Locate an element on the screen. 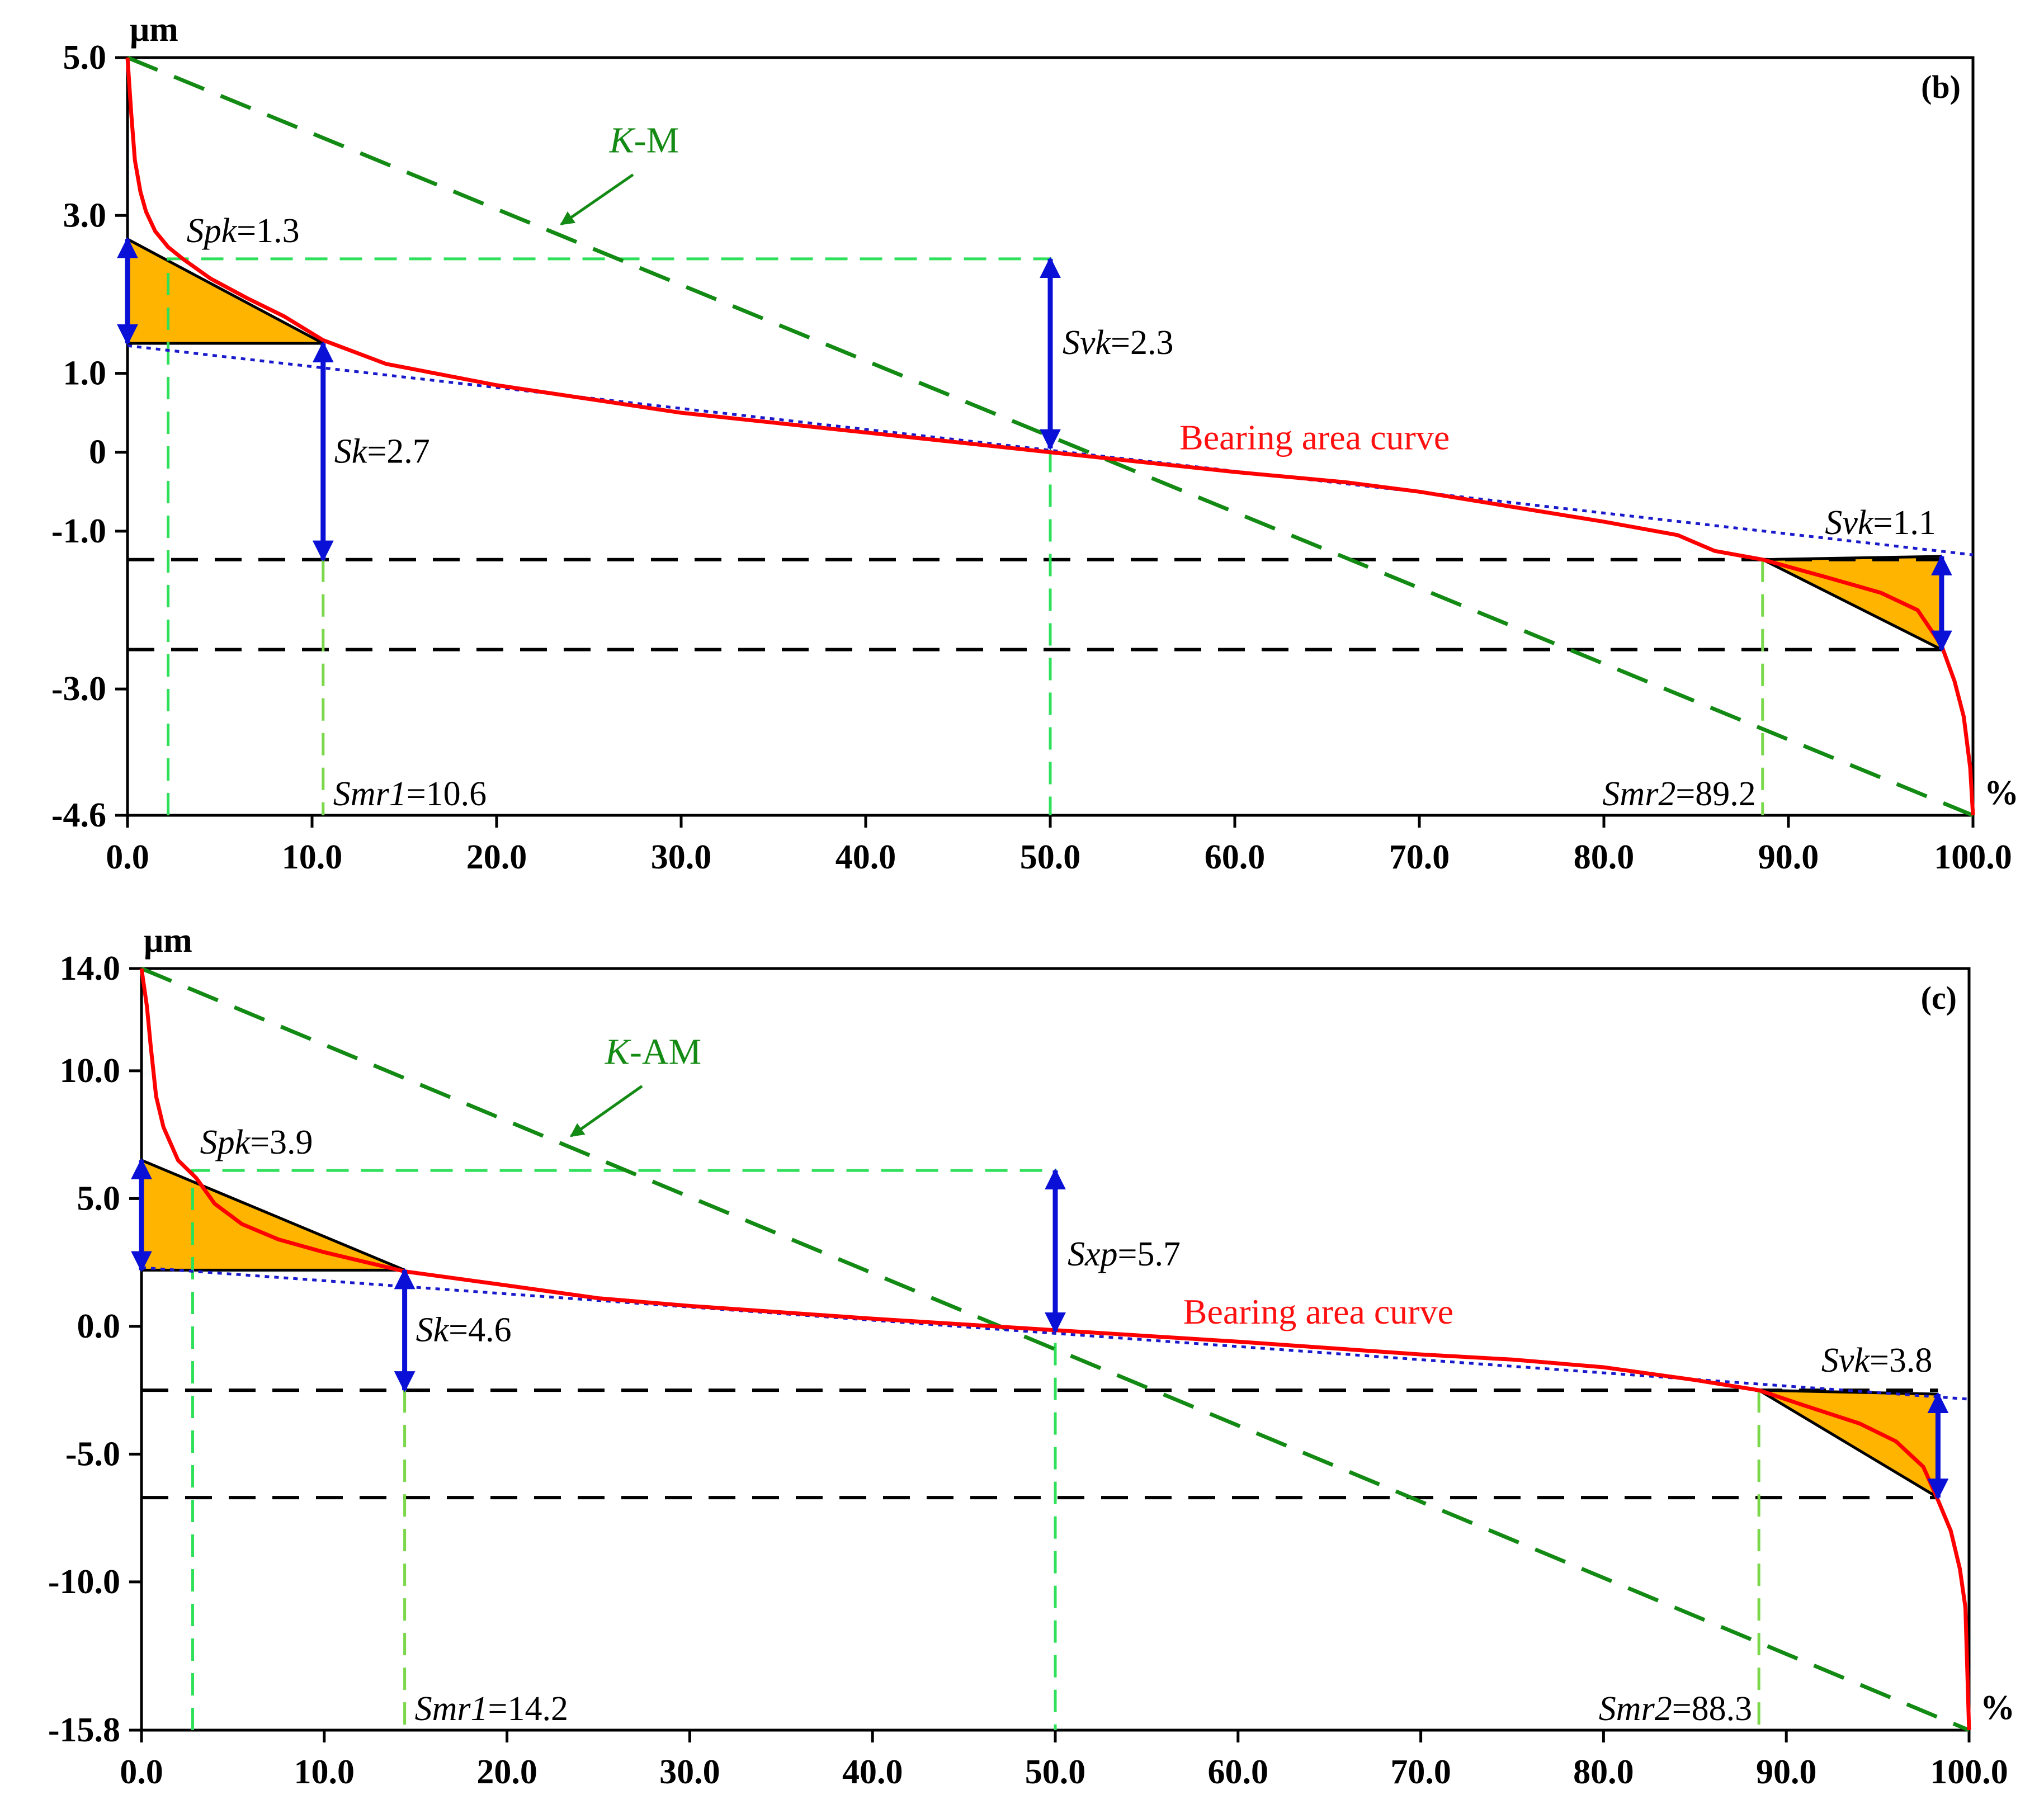 This screenshot has width=2044, height=1809. panel-label: (b) is located at coordinates (1941, 87).